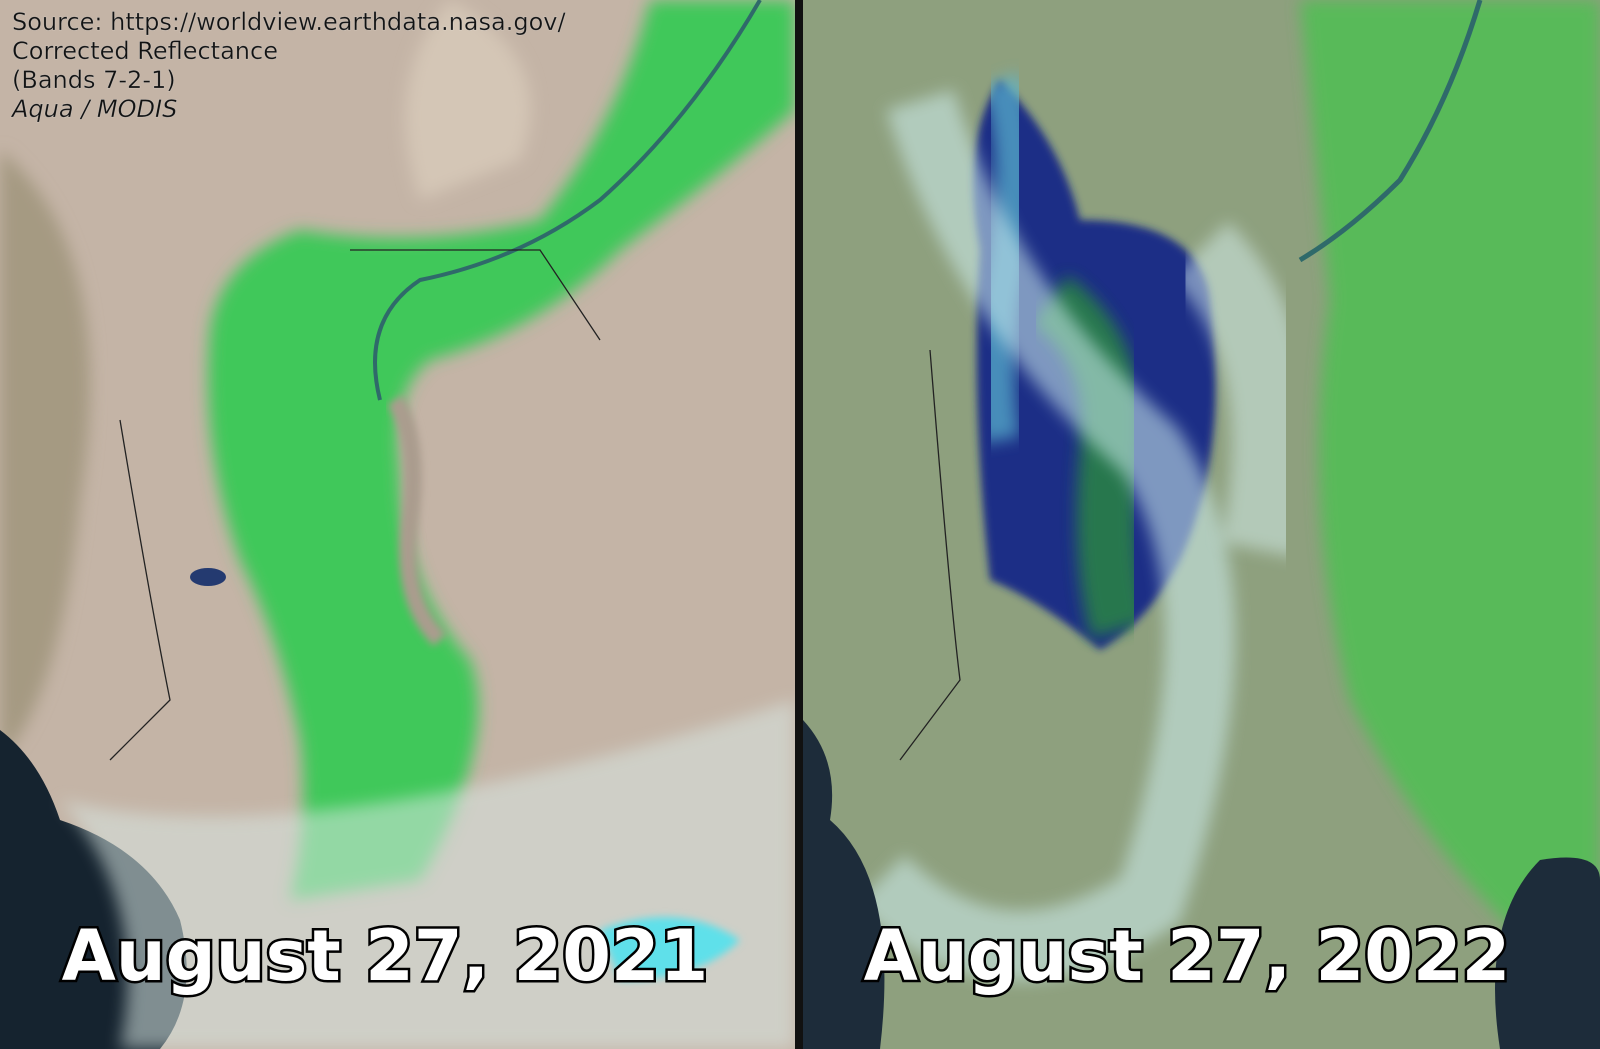 This screenshot has height=1049, width=1600. Describe the element at coordinates (670, 948) in the screenshot. I see `water-patch` at that location.